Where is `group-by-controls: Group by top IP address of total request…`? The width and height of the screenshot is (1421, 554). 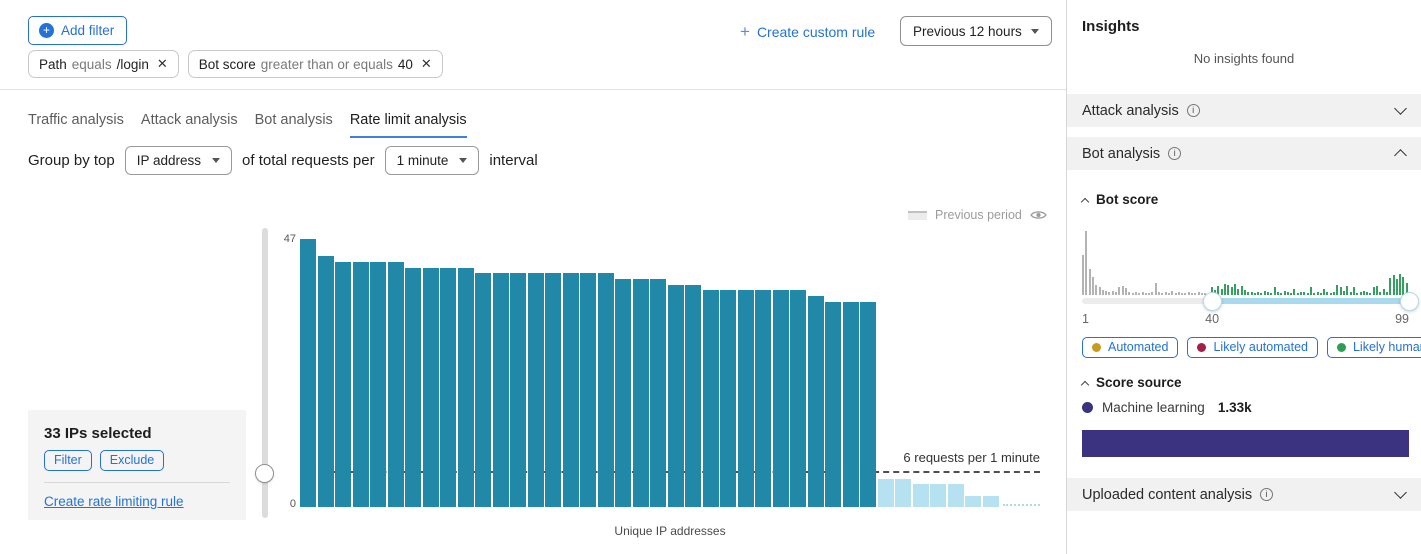
group-by-controls: Group by top IP address of total request… is located at coordinates (283, 160).